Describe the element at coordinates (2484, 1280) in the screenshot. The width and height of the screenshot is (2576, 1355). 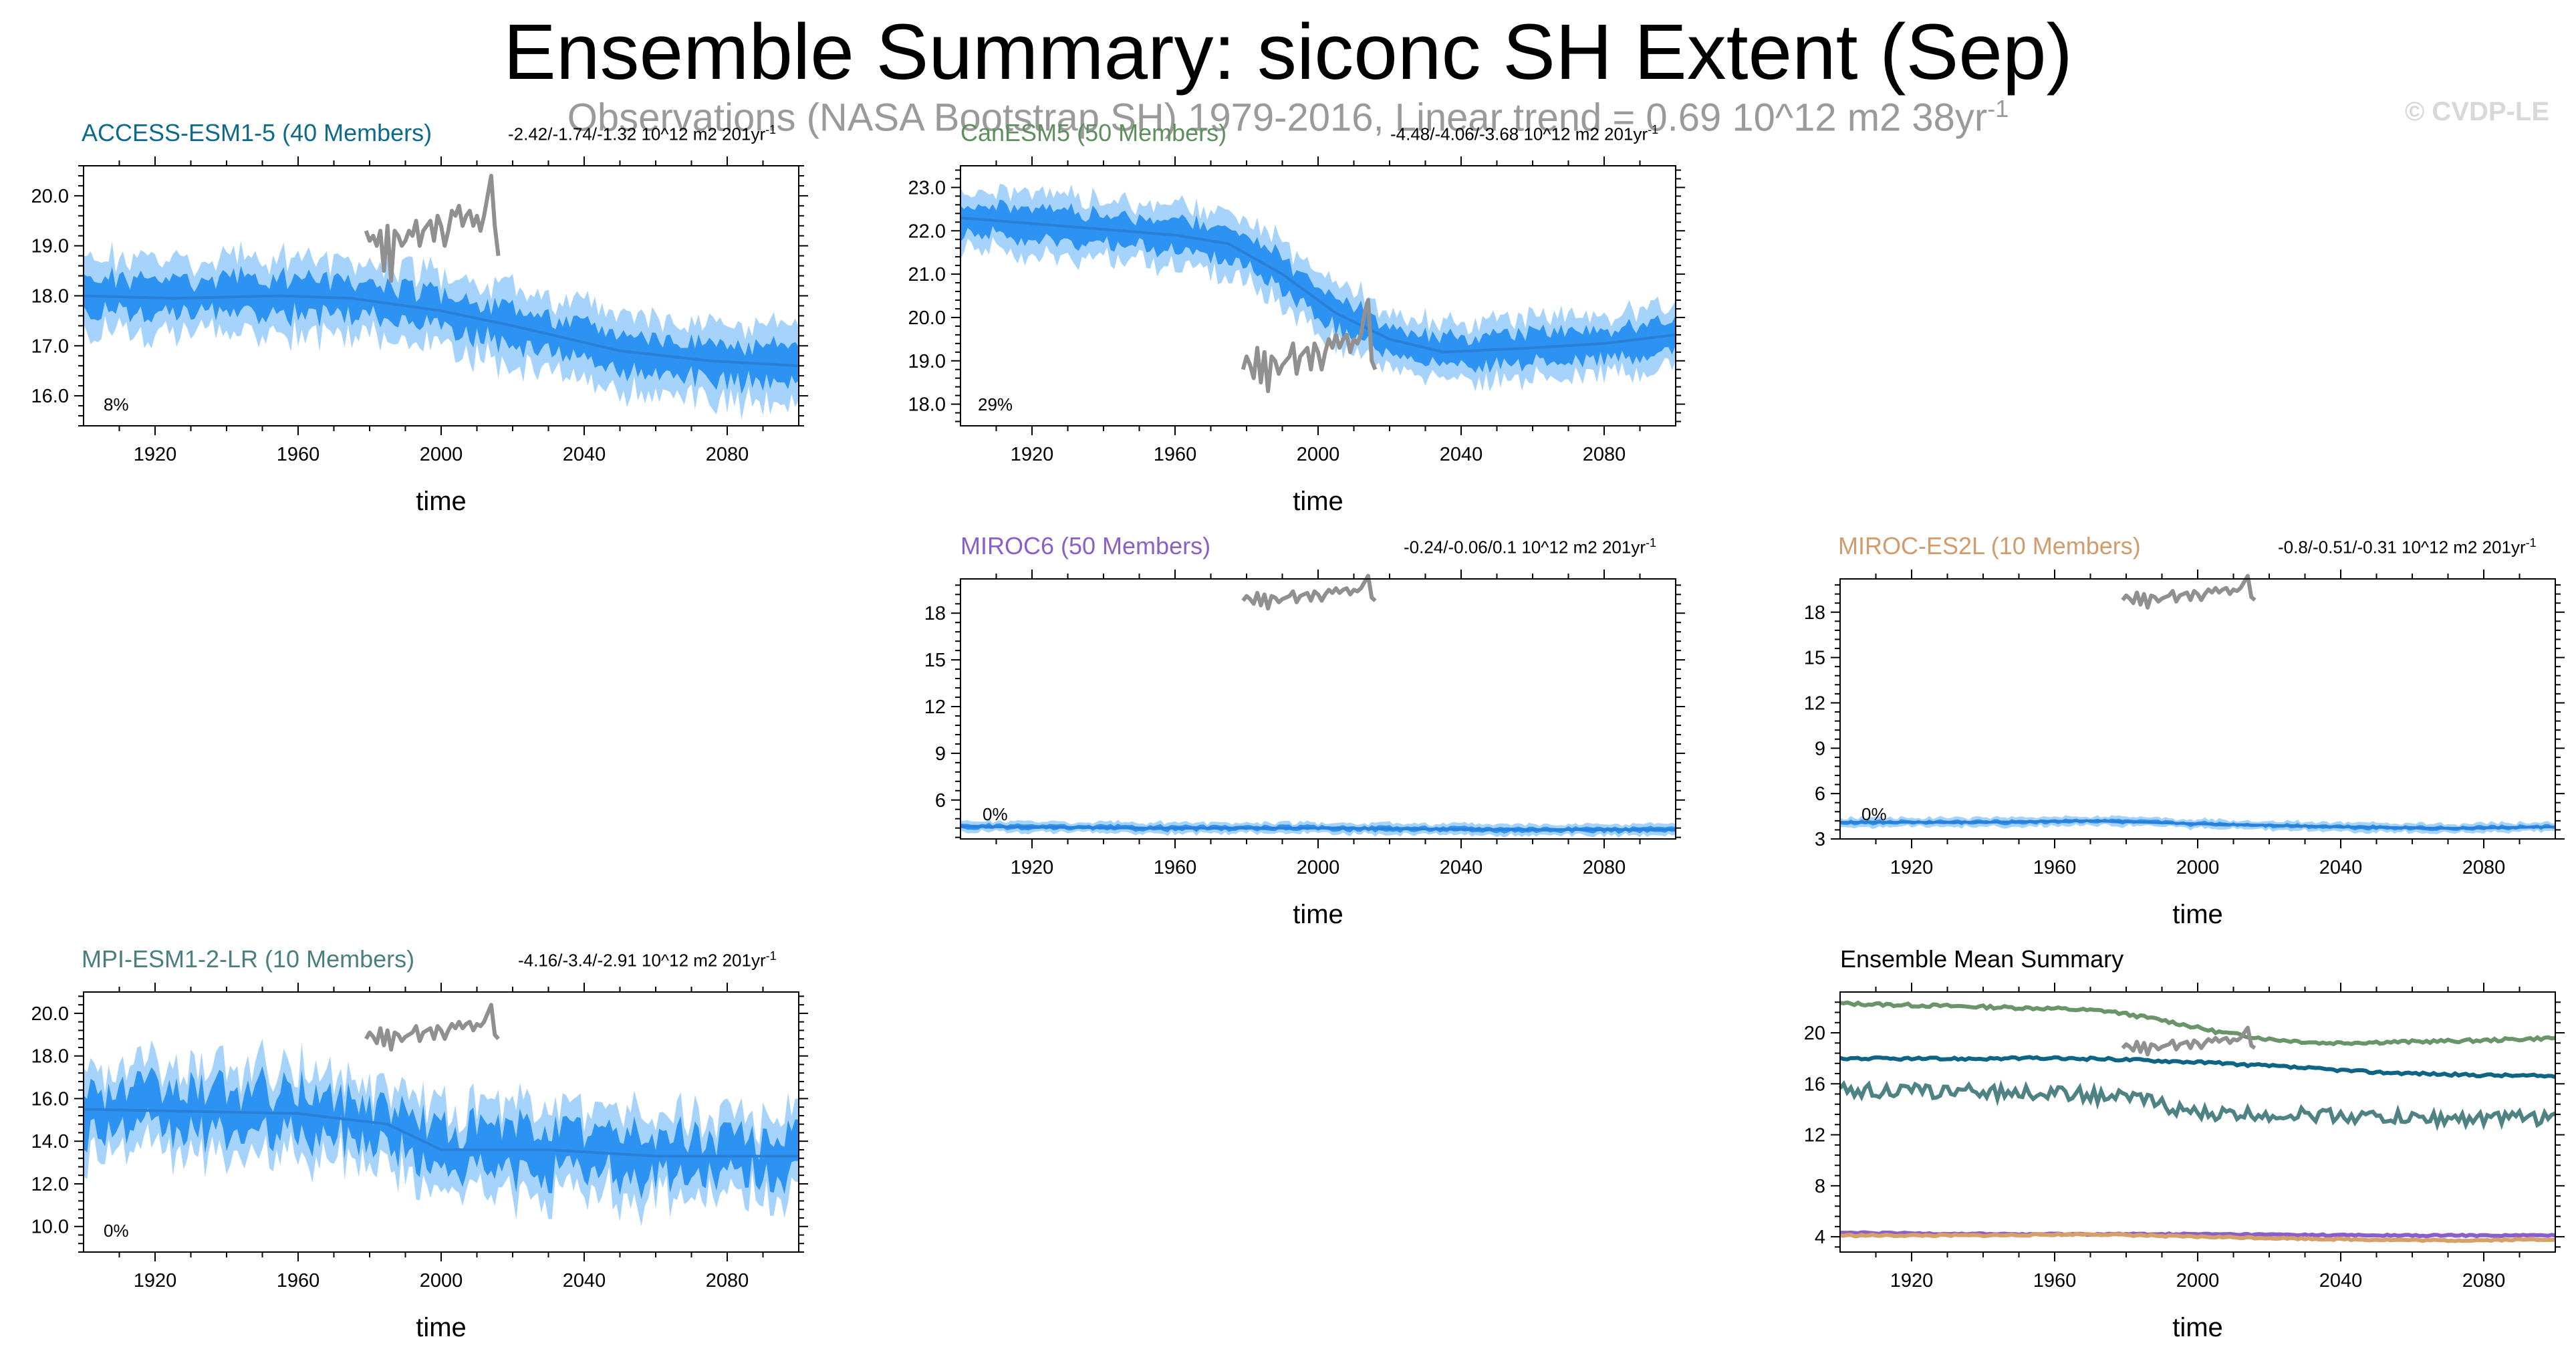
I see `summary-xtick-label-2080: 2080` at that location.